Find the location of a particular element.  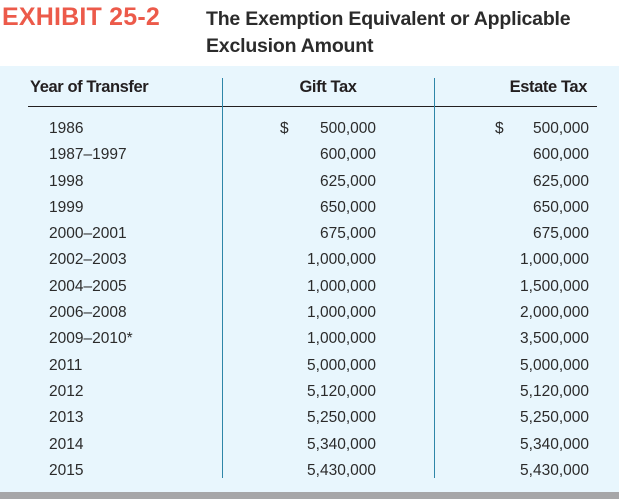

table-row: 2002–2003 1,000,000 1,000,000 is located at coordinates (309, 262).